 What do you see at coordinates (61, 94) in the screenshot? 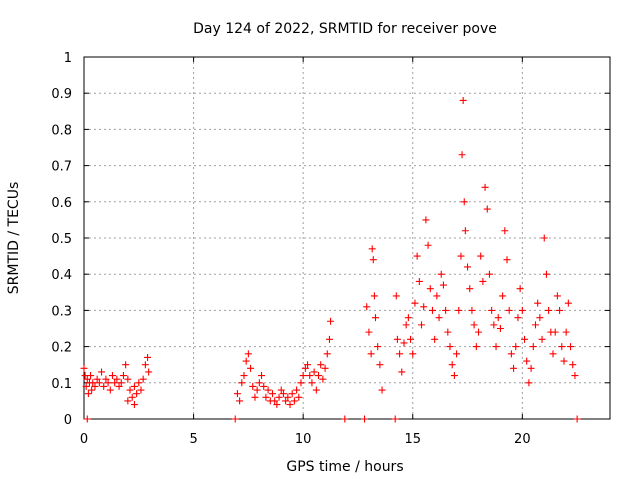
I see `y-tick-label: 0.9` at bounding box center [61, 94].